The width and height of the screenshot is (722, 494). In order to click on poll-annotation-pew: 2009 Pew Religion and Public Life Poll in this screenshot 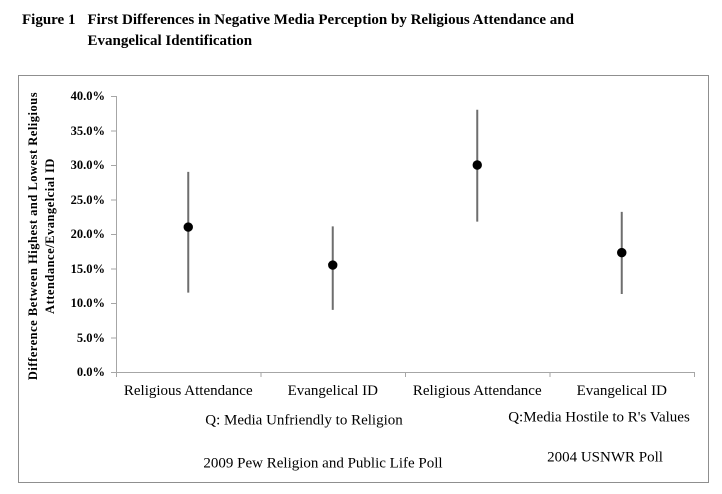, I will do `click(323, 463)`.